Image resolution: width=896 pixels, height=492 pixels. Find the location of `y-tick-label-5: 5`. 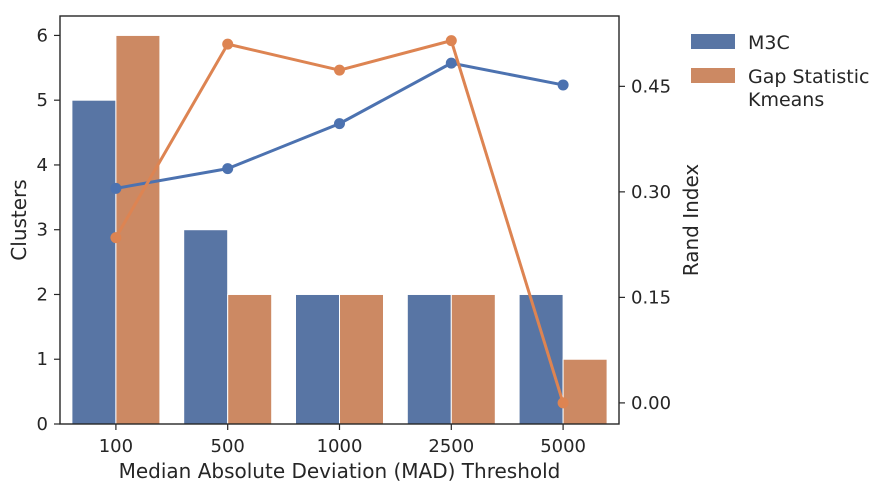

y-tick-label-5: 5 is located at coordinates (42, 100).